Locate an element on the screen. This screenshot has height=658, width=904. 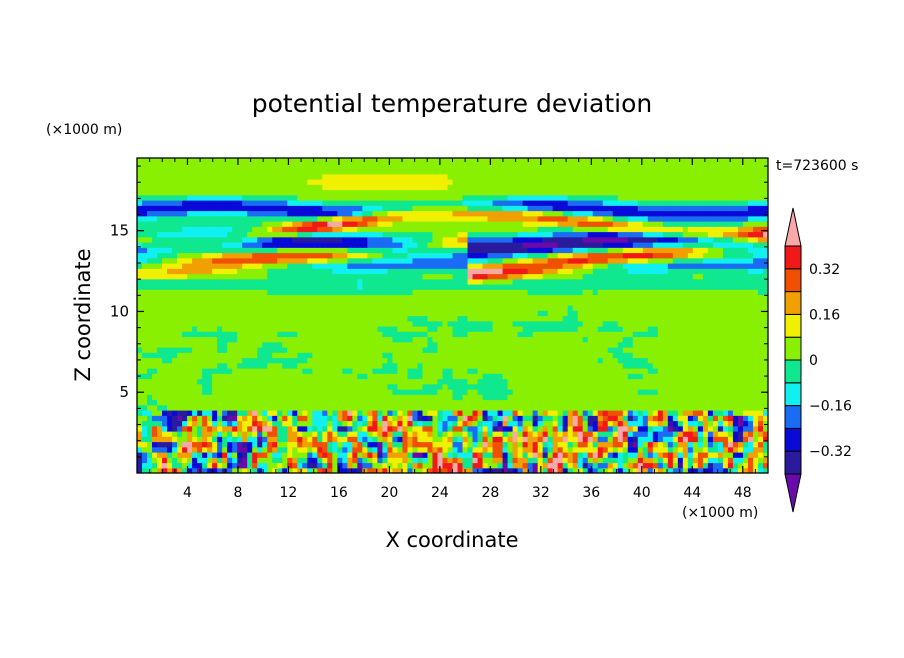
time-label: t=723600 s is located at coordinates (817, 166).